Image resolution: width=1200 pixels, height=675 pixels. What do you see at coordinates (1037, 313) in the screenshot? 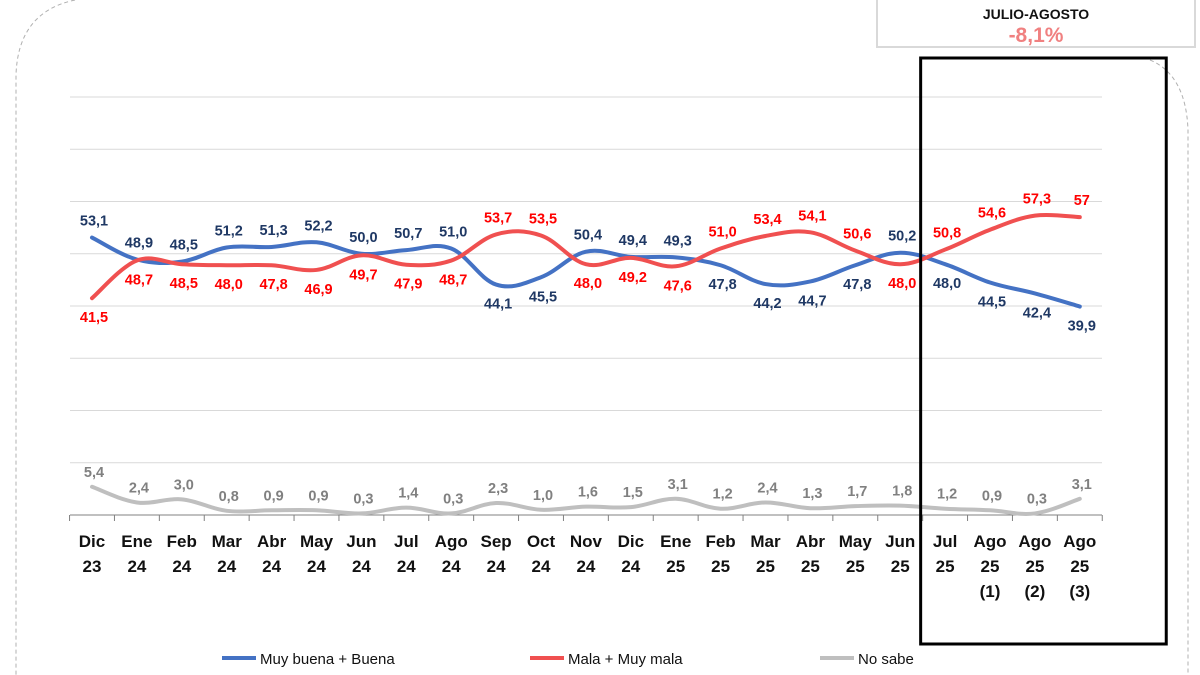
I see `data-label-blue: 42,4` at bounding box center [1037, 313].